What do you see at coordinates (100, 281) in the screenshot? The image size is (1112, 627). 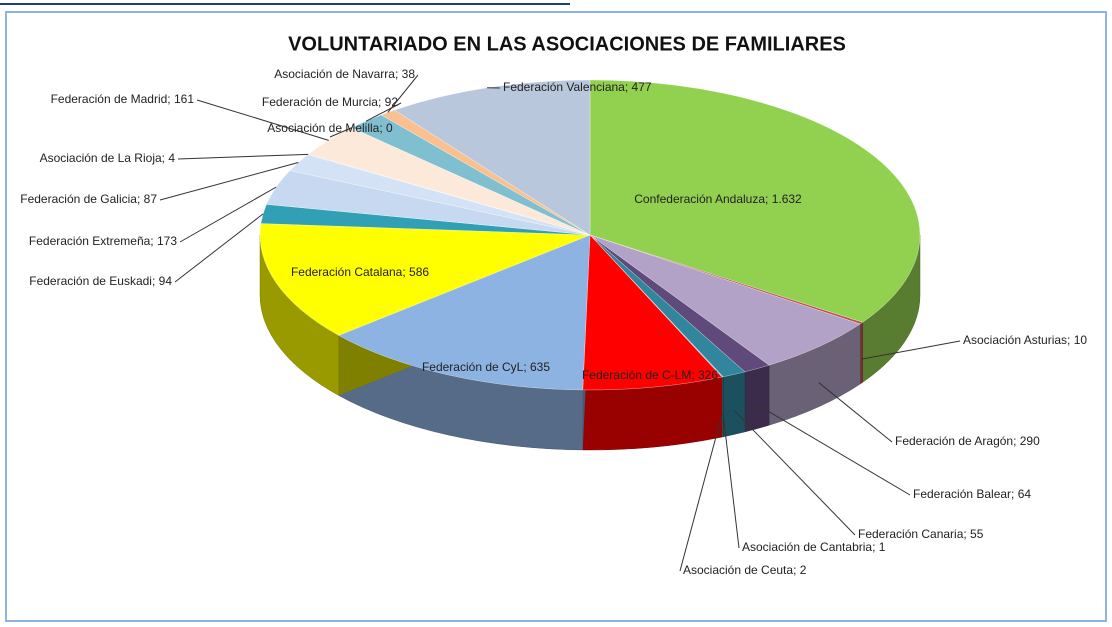 I see `data-label: Federación de Euskadi; 94` at bounding box center [100, 281].